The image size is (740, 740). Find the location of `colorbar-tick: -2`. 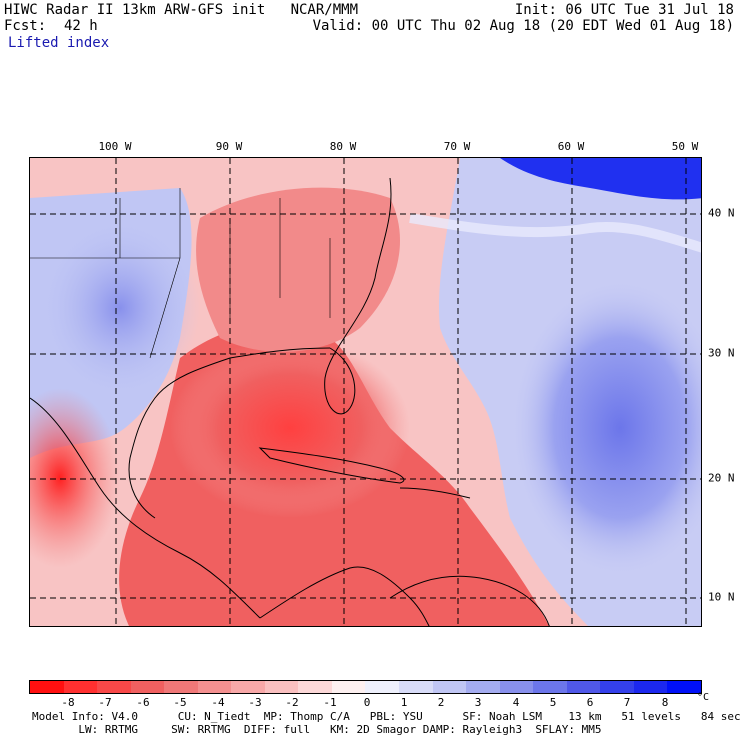

colorbar-tick: -2 is located at coordinates (292, 702).